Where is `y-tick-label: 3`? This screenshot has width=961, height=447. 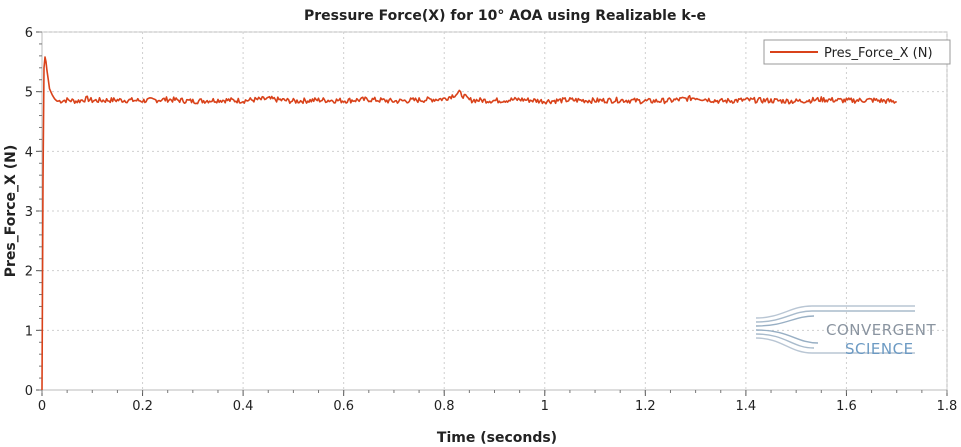 y-tick-label: 3 is located at coordinates (29, 212).